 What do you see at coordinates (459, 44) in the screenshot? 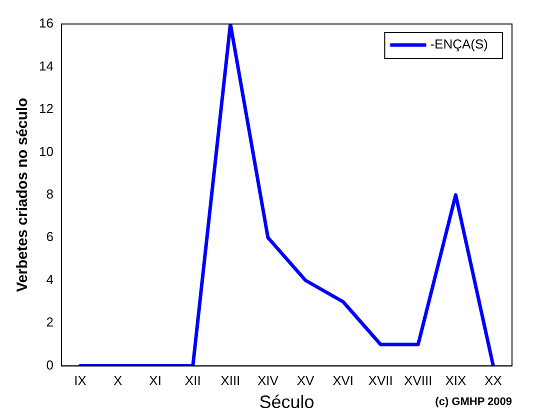
I see `legend-label: -ENÇA(S)` at bounding box center [459, 44].